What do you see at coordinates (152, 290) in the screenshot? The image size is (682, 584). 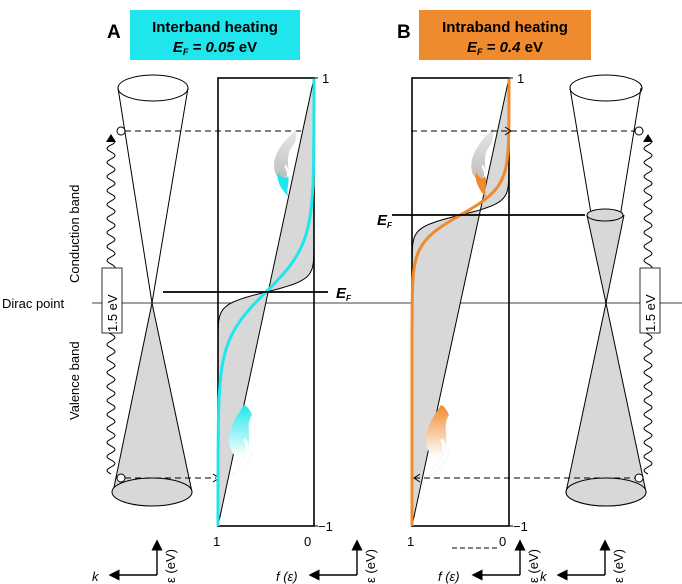 I see `dirac-cone-a` at bounding box center [152, 290].